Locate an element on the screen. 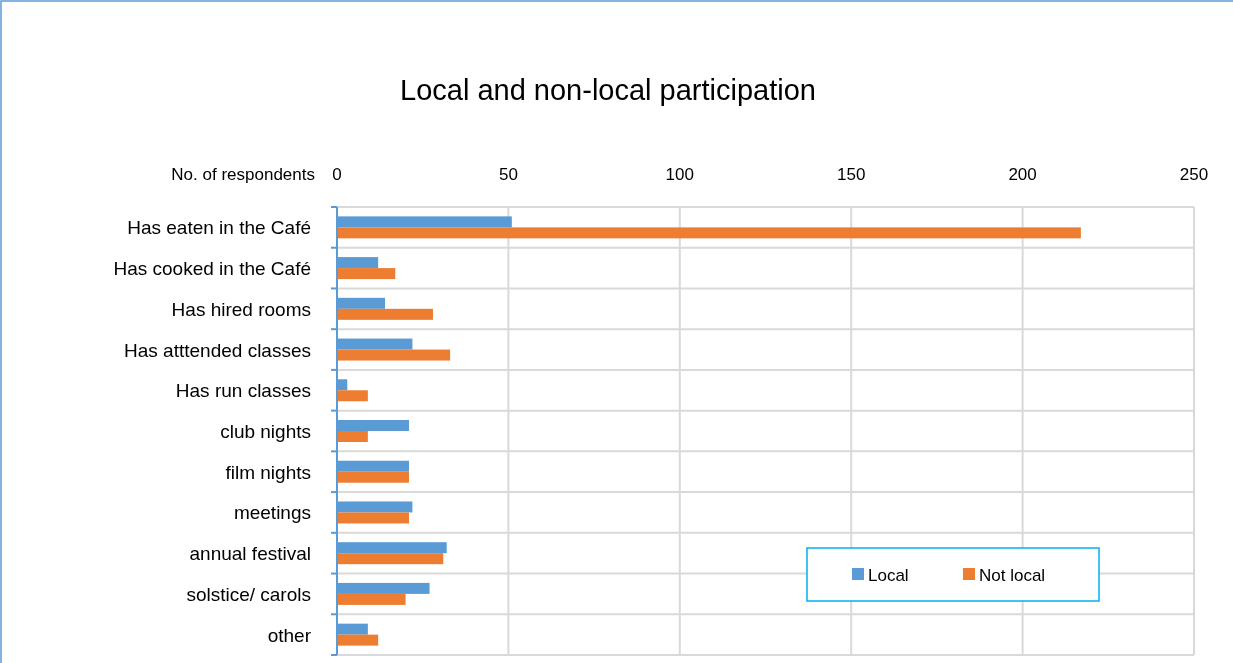  y-tick-label: meetings is located at coordinates (272, 513).